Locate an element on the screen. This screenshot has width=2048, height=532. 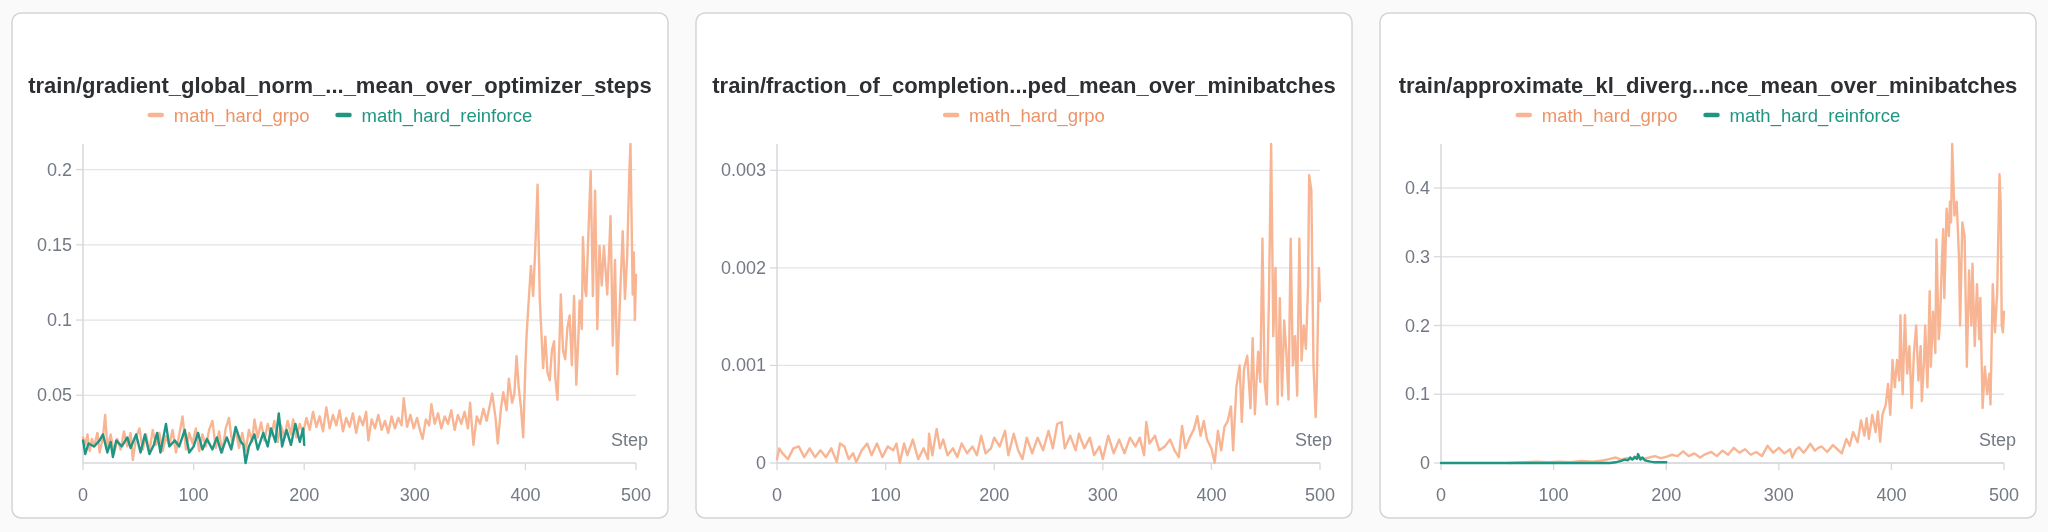
y-tick-label: 0.003 is located at coordinates (744, 170).